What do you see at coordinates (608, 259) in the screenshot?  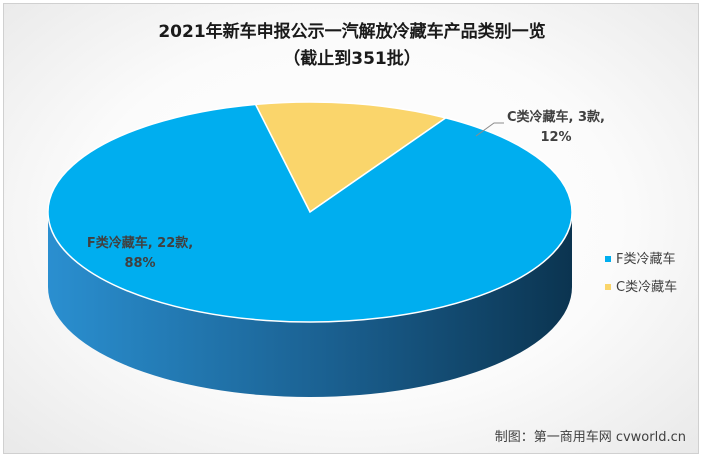 I see `legend-swatch-f` at bounding box center [608, 259].